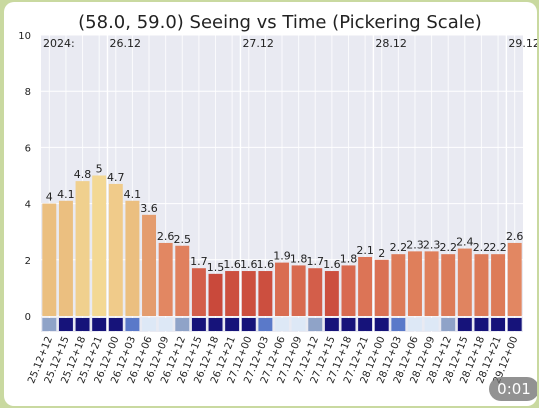  What do you see at coordinates (59, 43) in the screenshot?
I see `day-label: 2024:` at bounding box center [59, 43].